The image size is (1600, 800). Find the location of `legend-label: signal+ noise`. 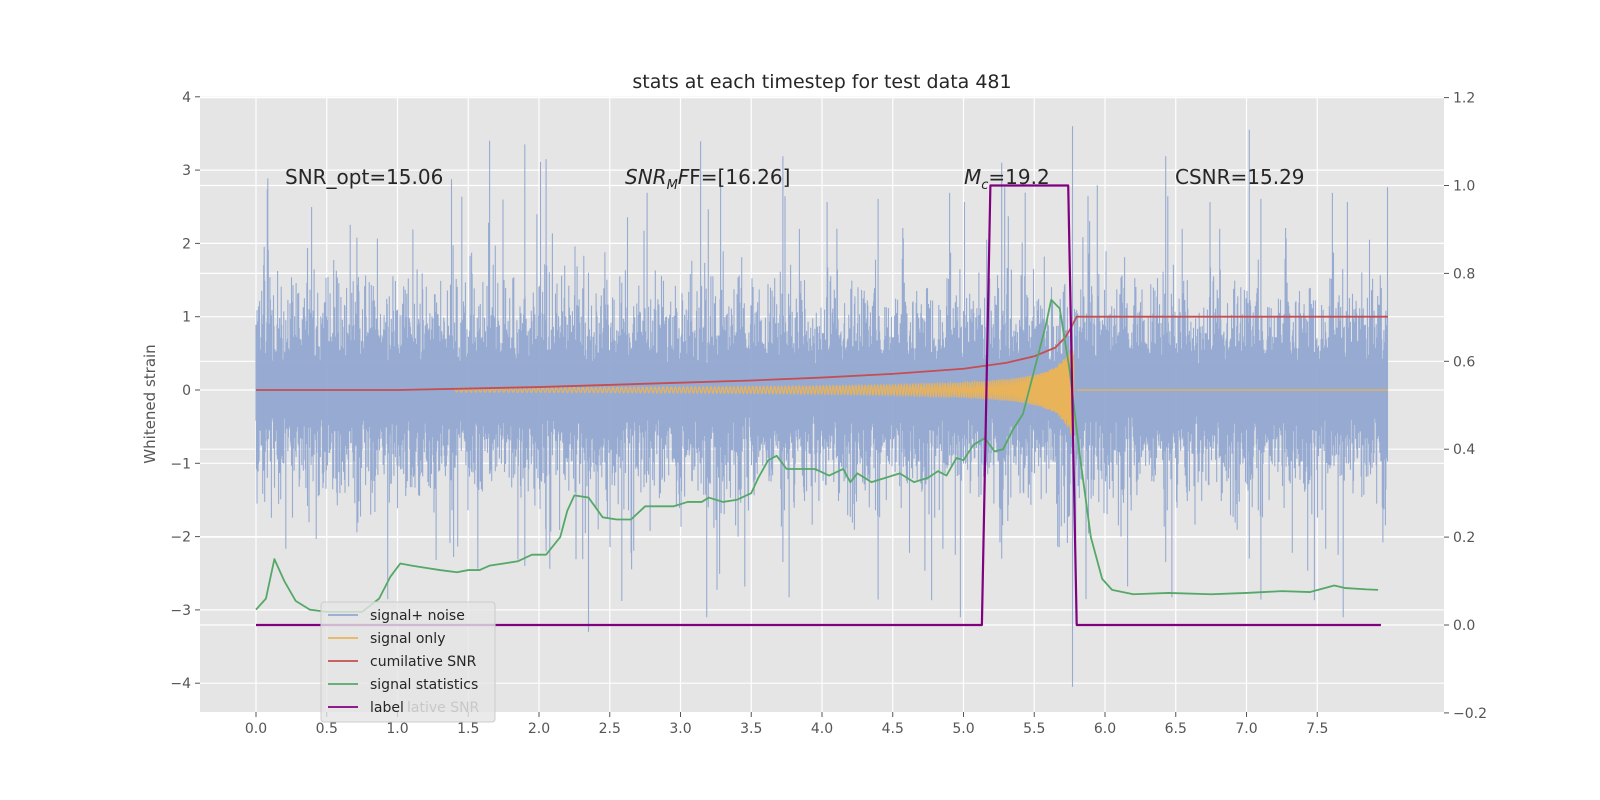

legend-label: signal+ noise is located at coordinates (417, 616).